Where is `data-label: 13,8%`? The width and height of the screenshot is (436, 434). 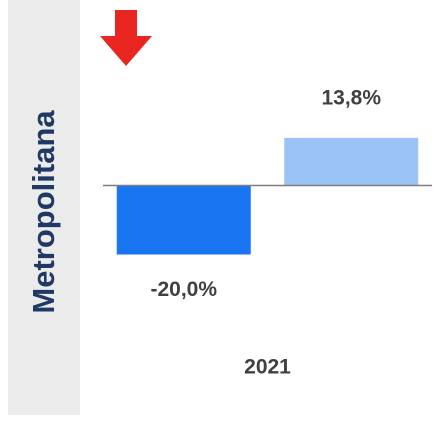 data-label: 13,8% is located at coordinates (351, 97).